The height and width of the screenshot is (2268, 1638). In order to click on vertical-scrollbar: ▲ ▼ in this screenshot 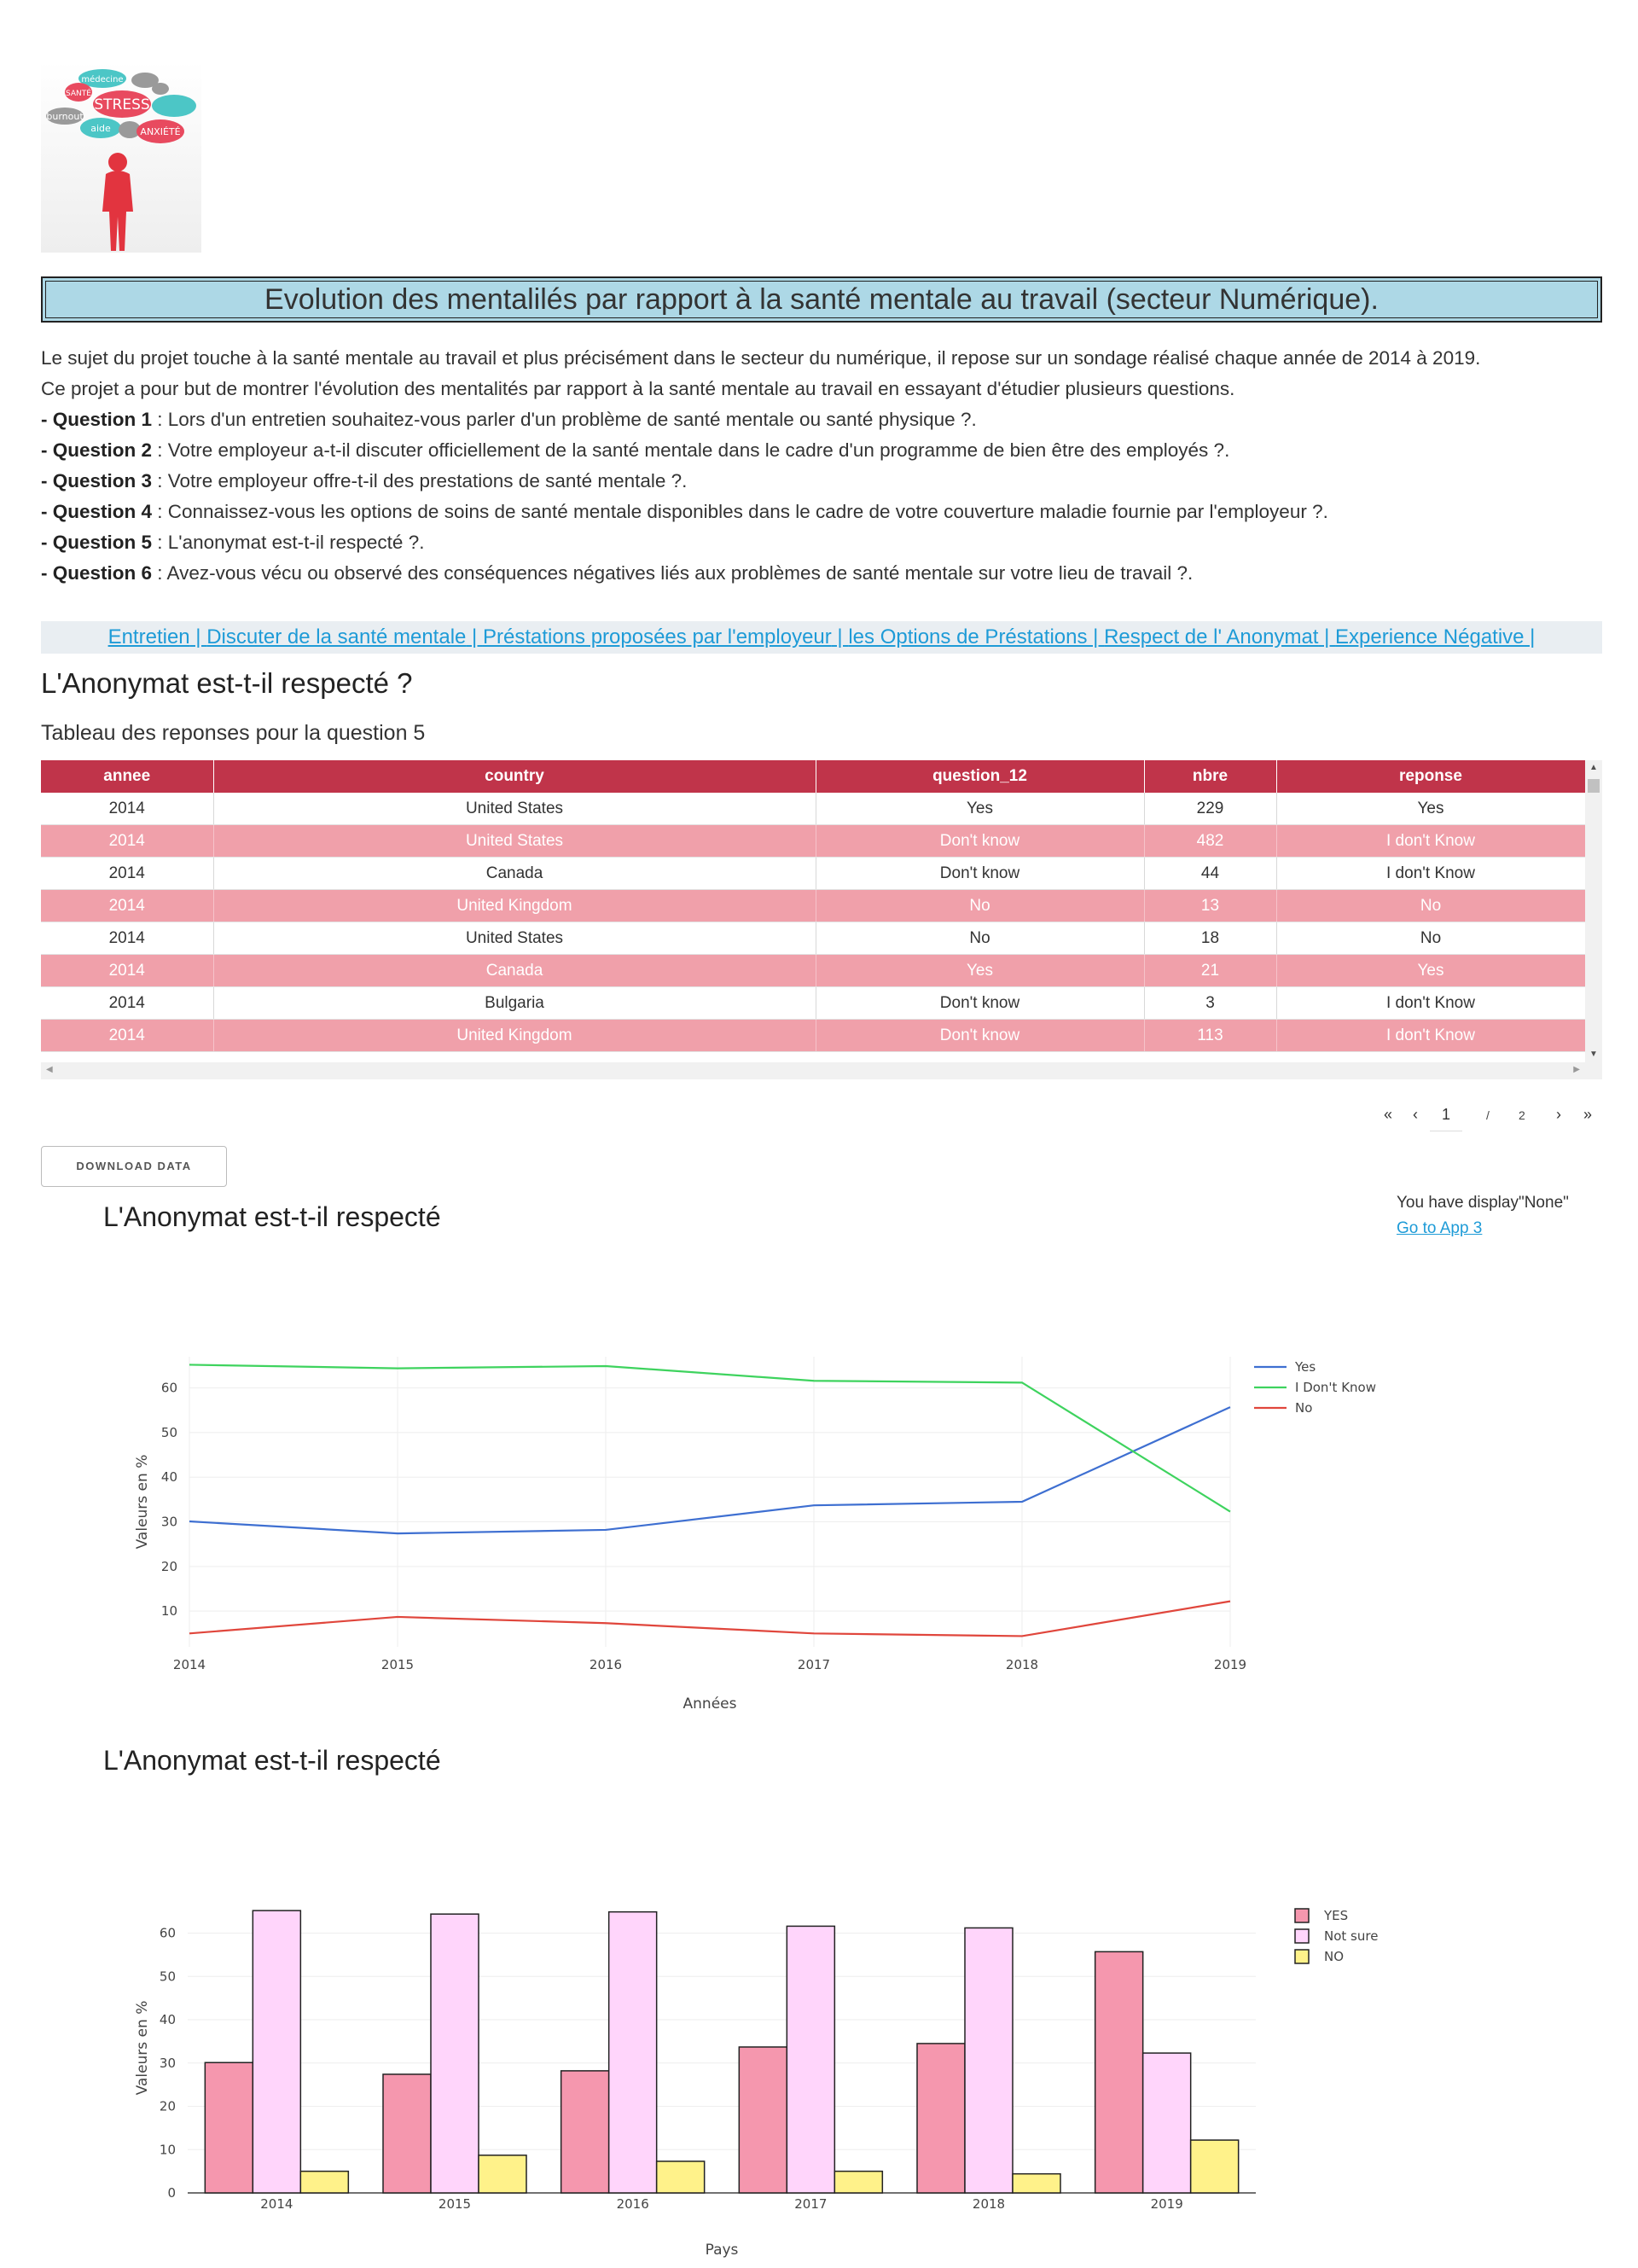, I will do `click(1593, 911)`.